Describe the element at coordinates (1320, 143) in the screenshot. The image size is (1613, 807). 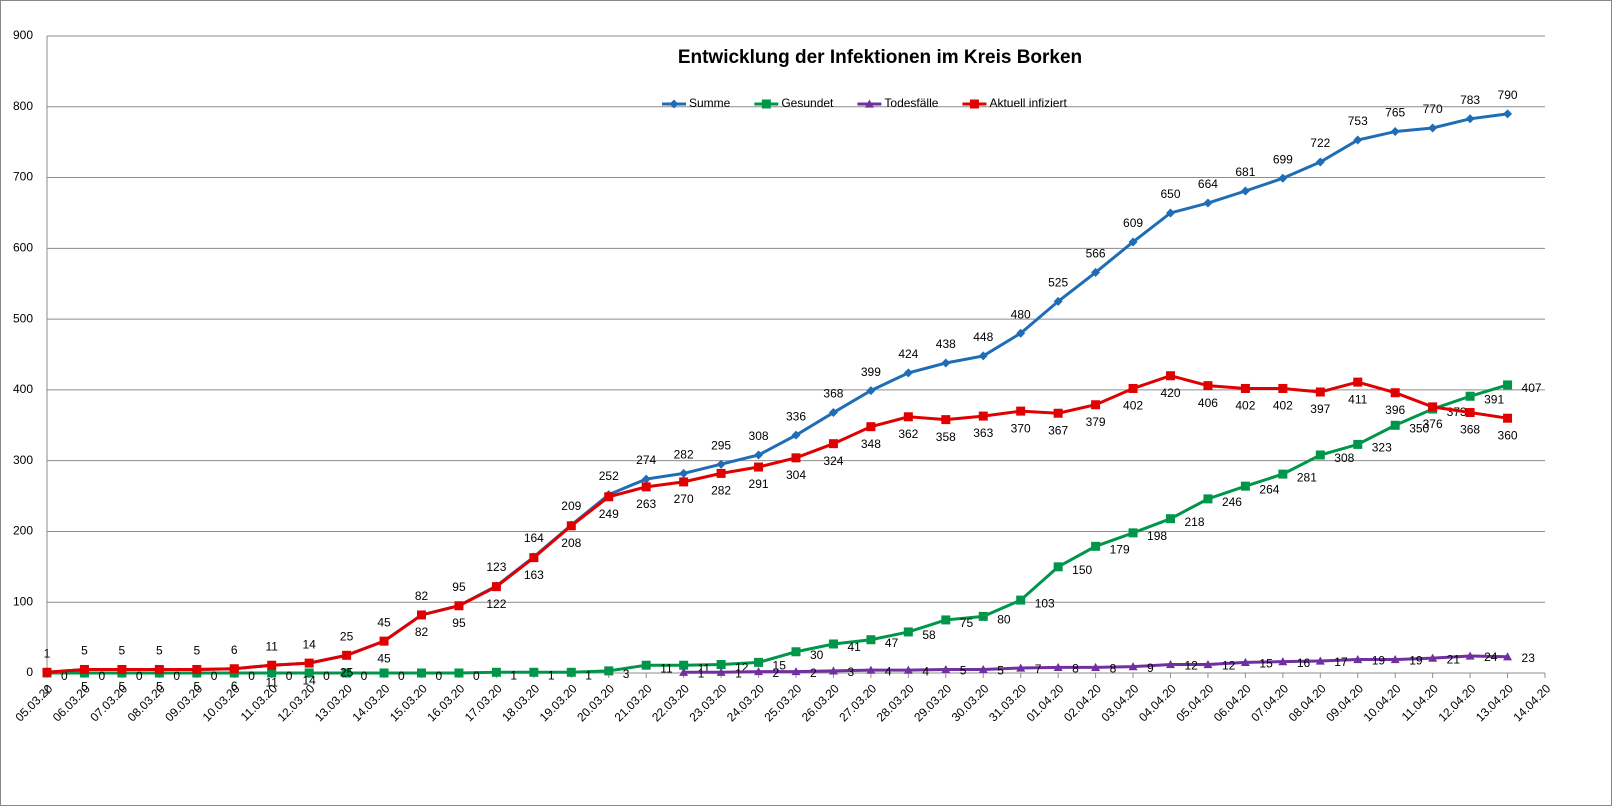
I see `data-label: 722` at that location.